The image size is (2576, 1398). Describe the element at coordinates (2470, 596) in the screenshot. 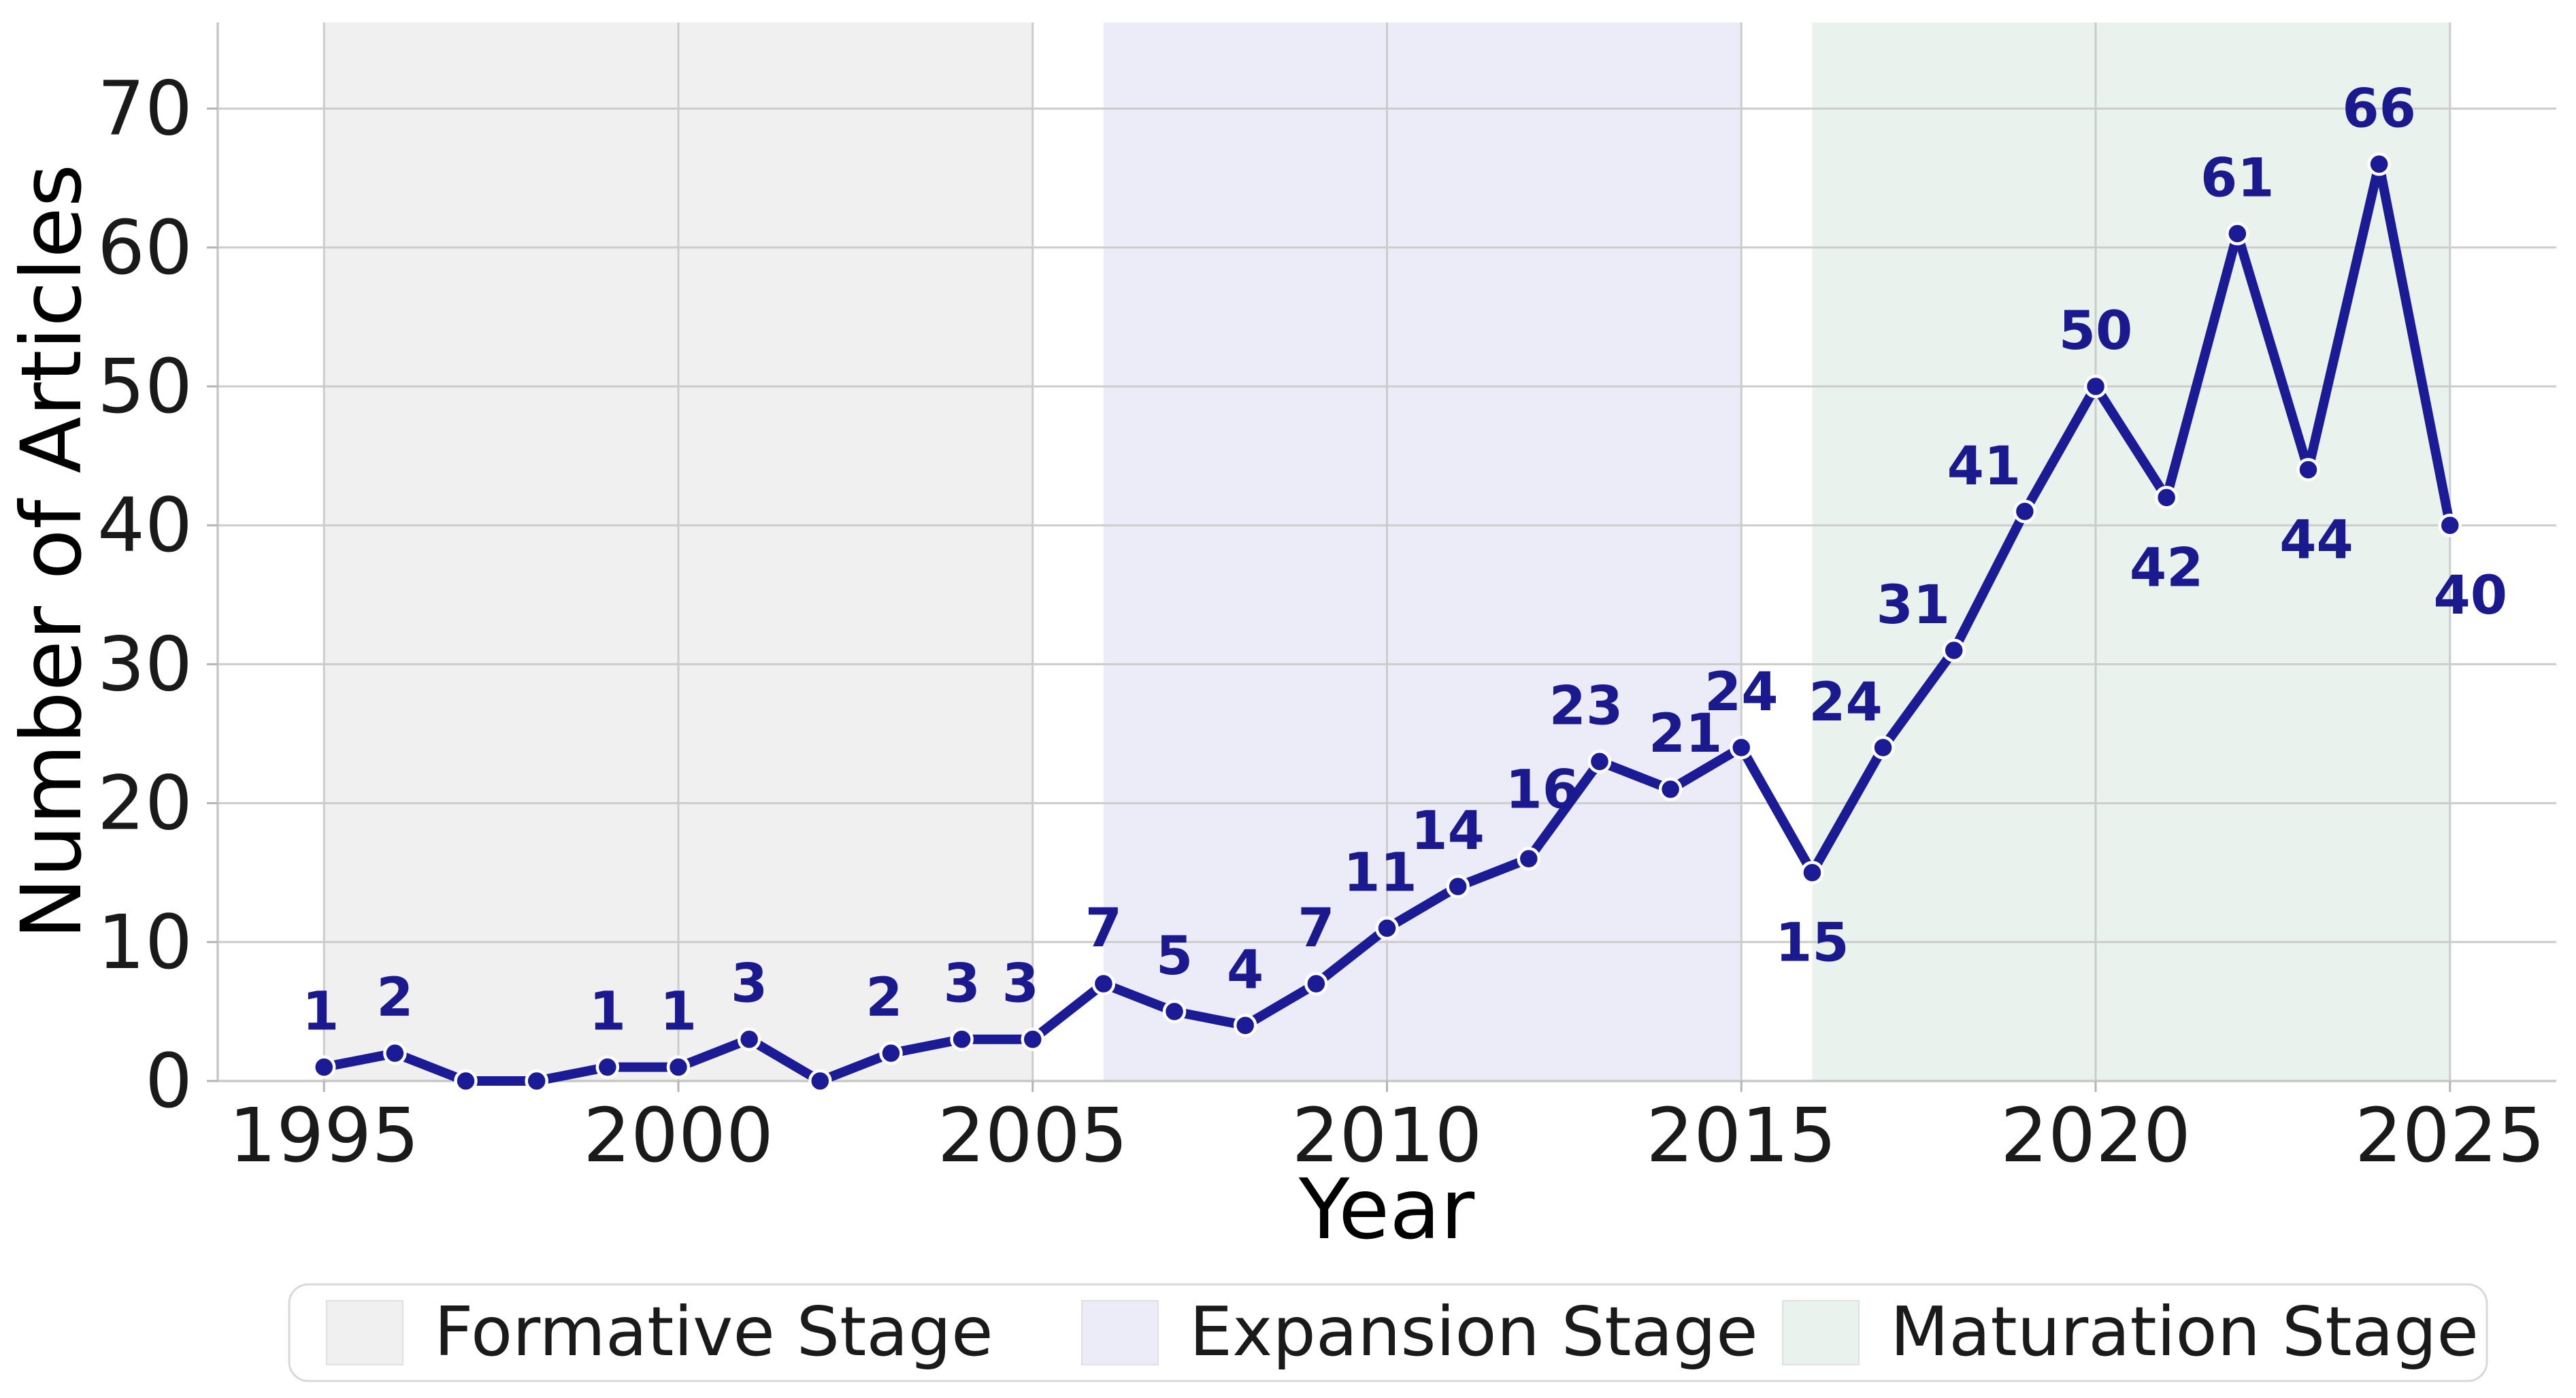

I see `point-label-2025: 40` at that location.